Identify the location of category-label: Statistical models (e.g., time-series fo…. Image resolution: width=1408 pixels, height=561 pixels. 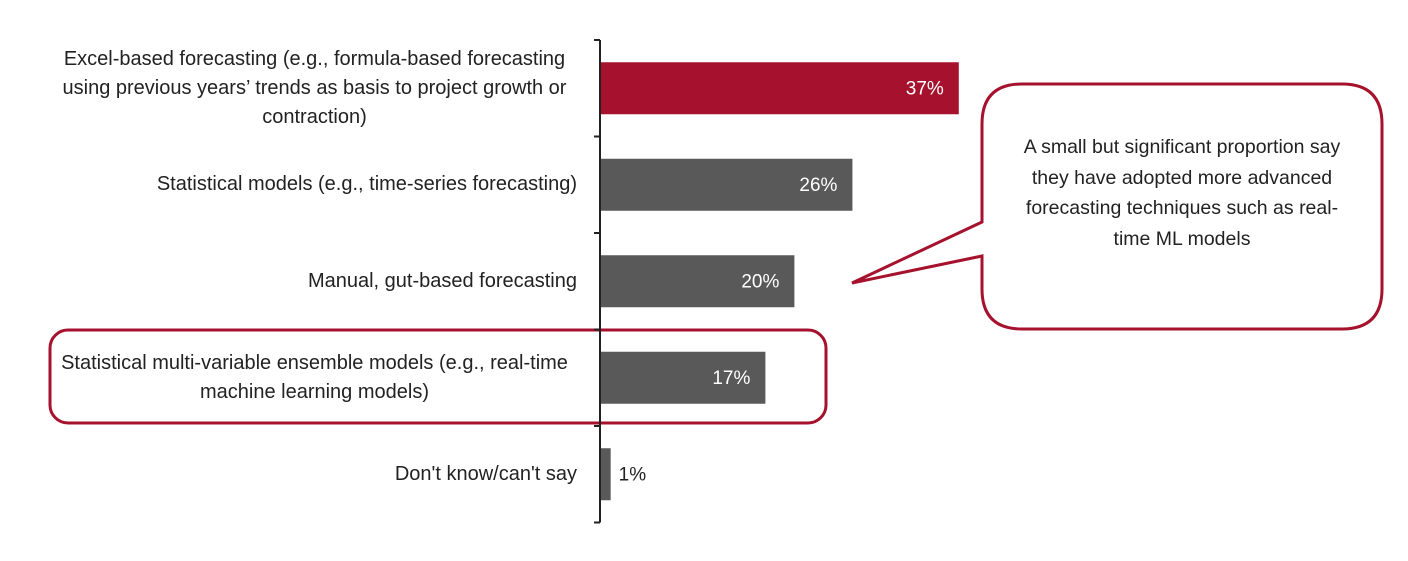
(366, 184).